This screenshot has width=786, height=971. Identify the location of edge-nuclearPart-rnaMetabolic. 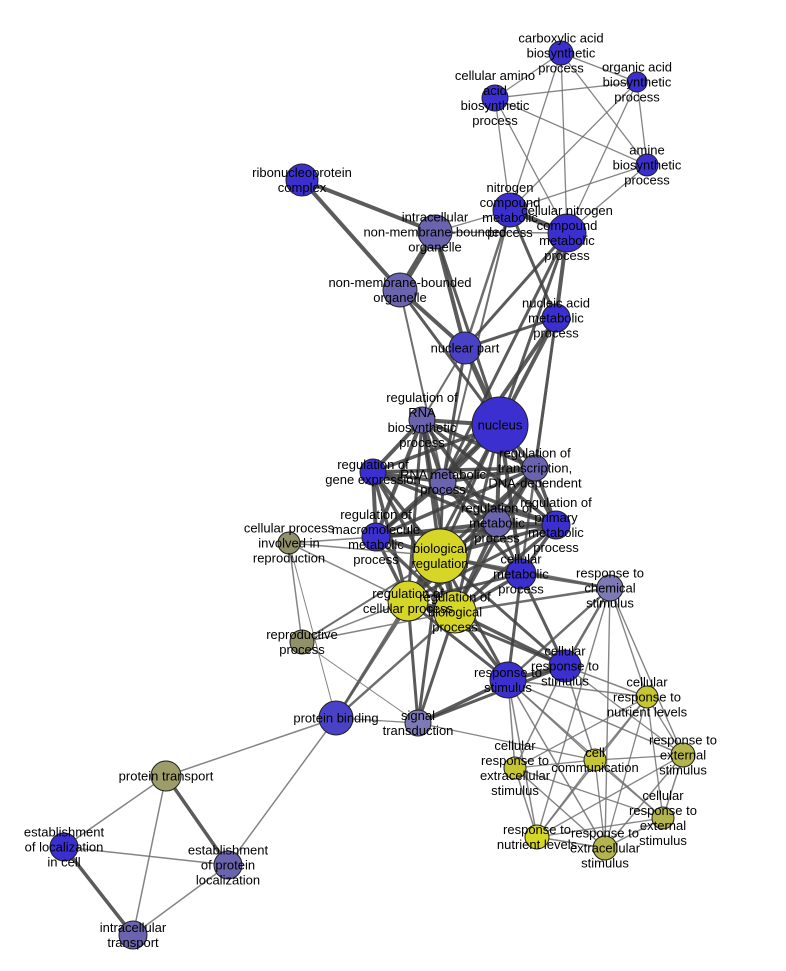
(454, 415).